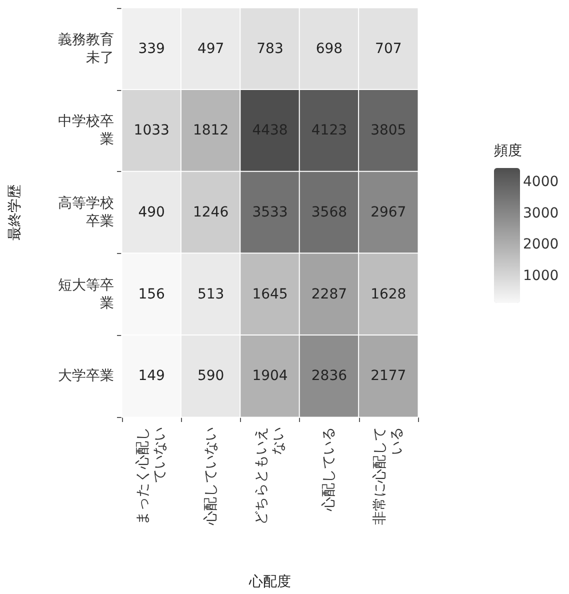 The height and width of the screenshot is (594, 569). Describe the element at coordinates (329, 212) in the screenshot. I see `data-label: 3568` at that location.